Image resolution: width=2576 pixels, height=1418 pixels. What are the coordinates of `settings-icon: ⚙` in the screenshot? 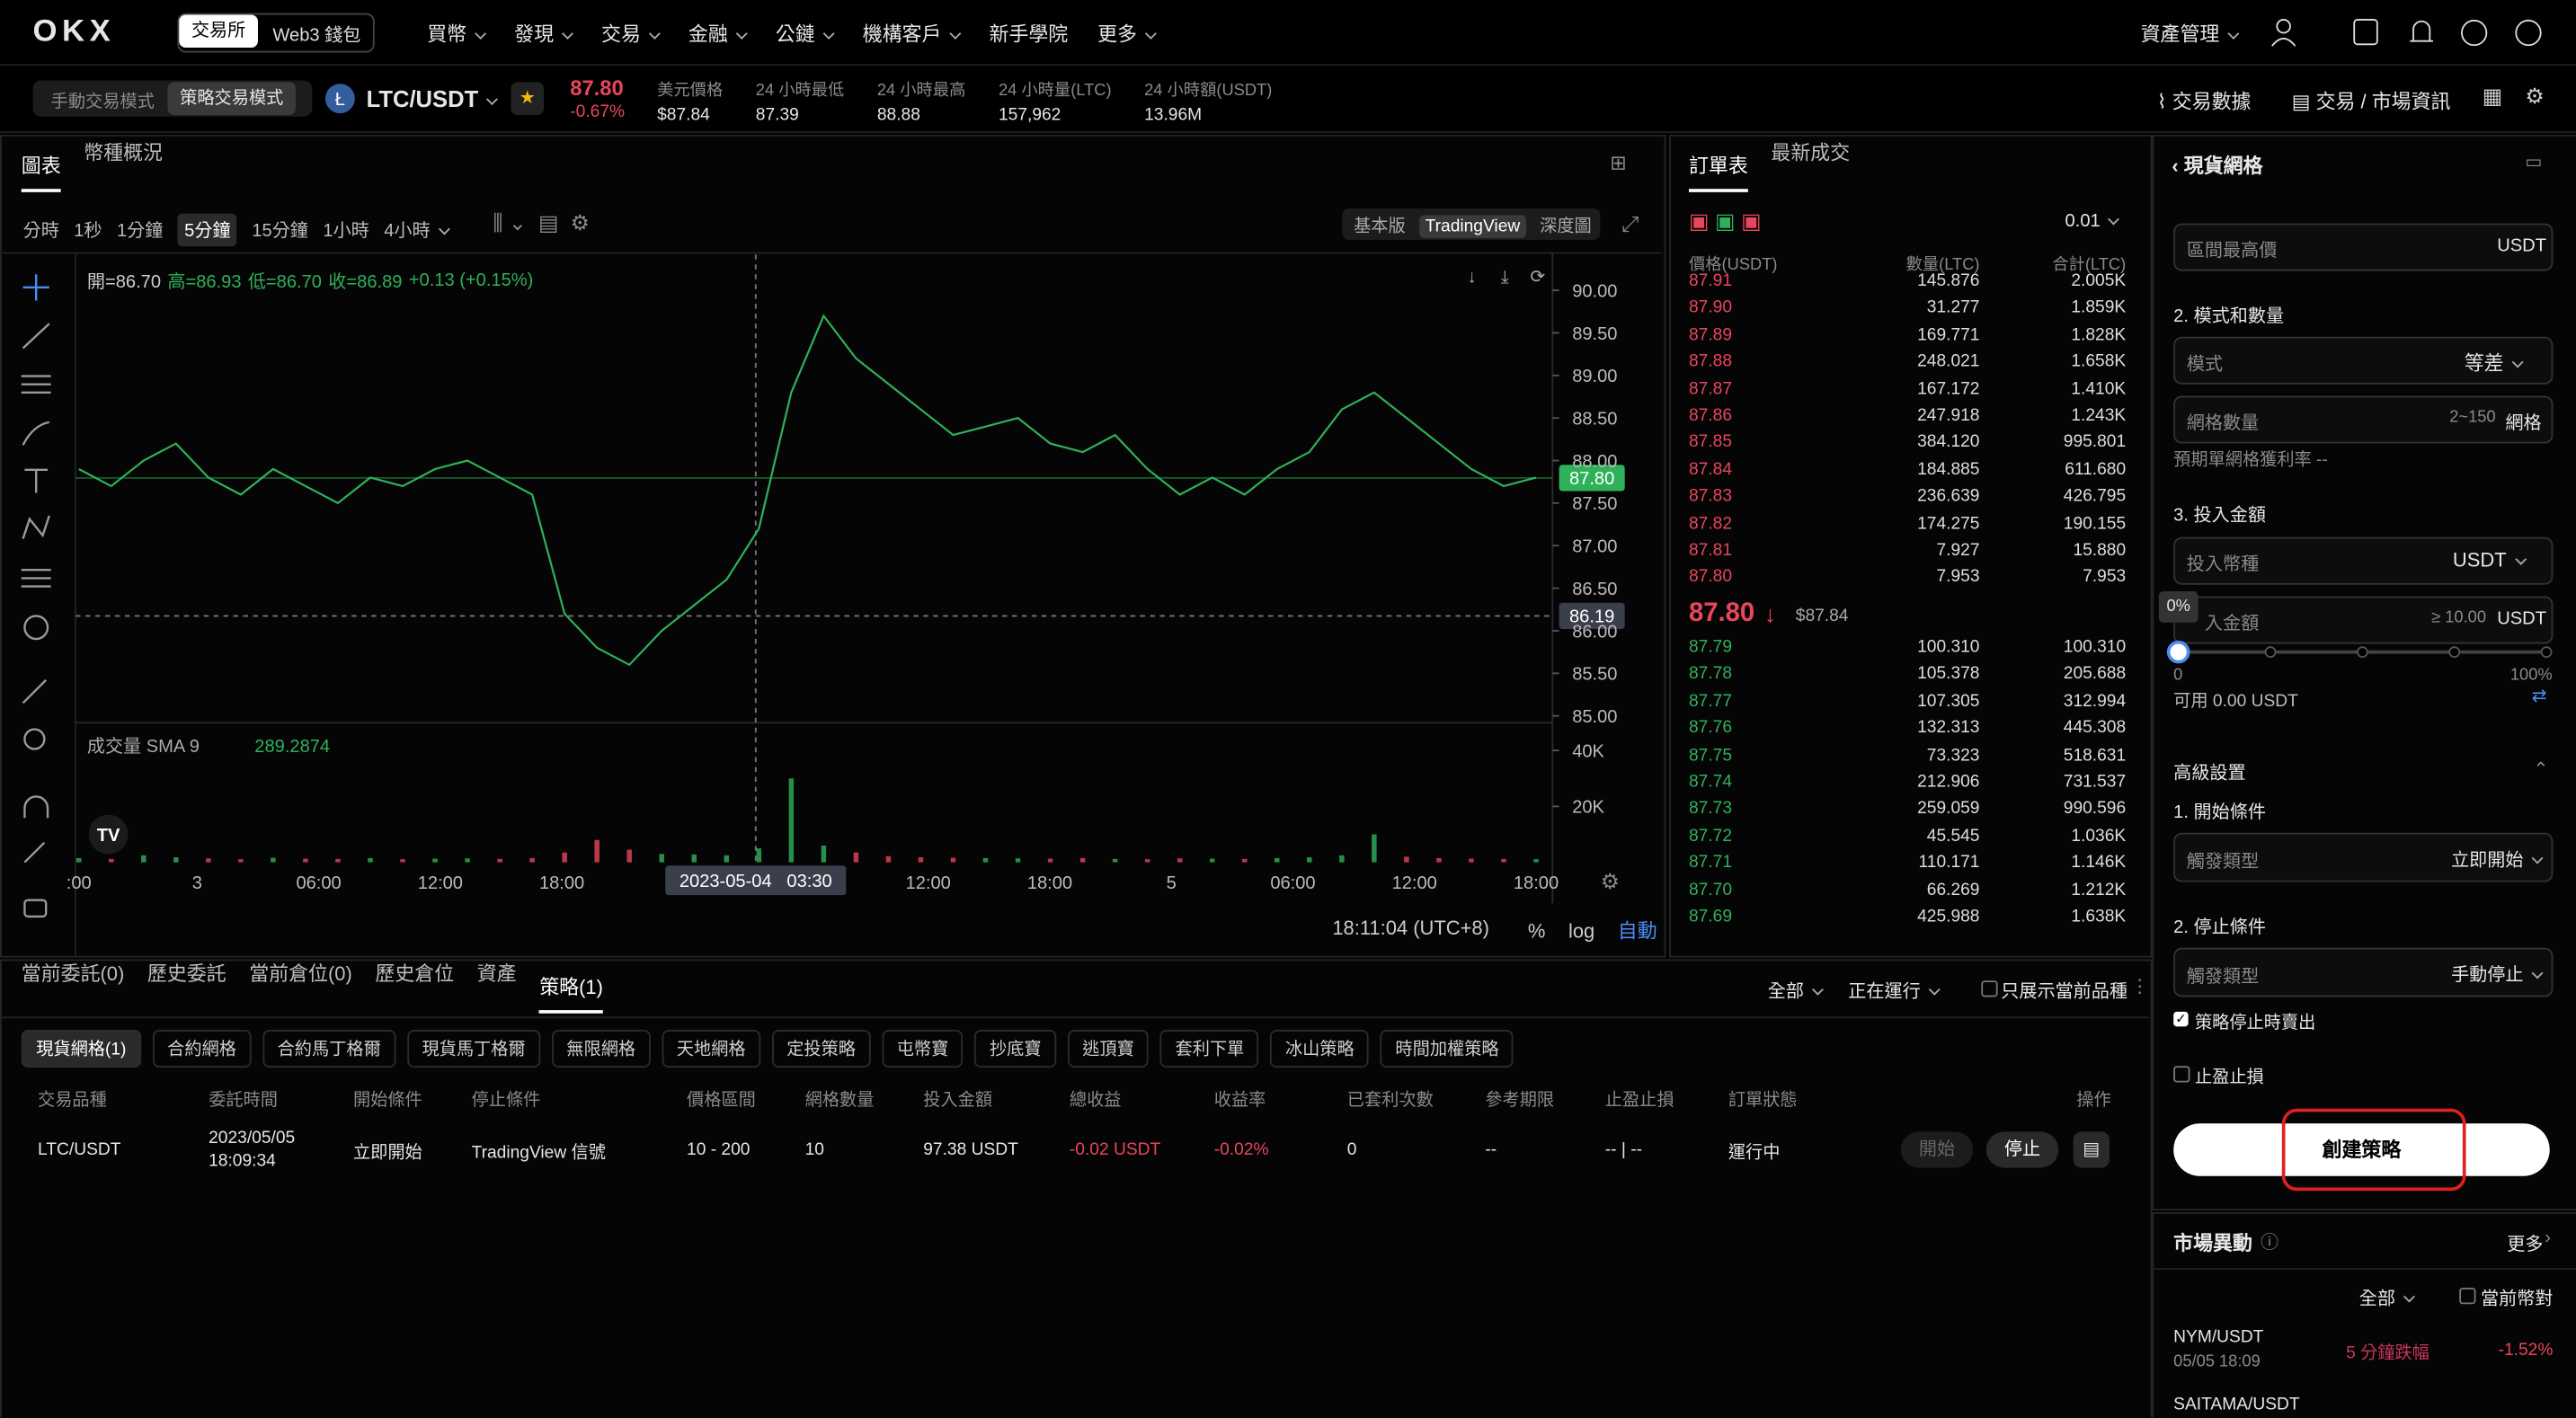 It's located at (2535, 96).